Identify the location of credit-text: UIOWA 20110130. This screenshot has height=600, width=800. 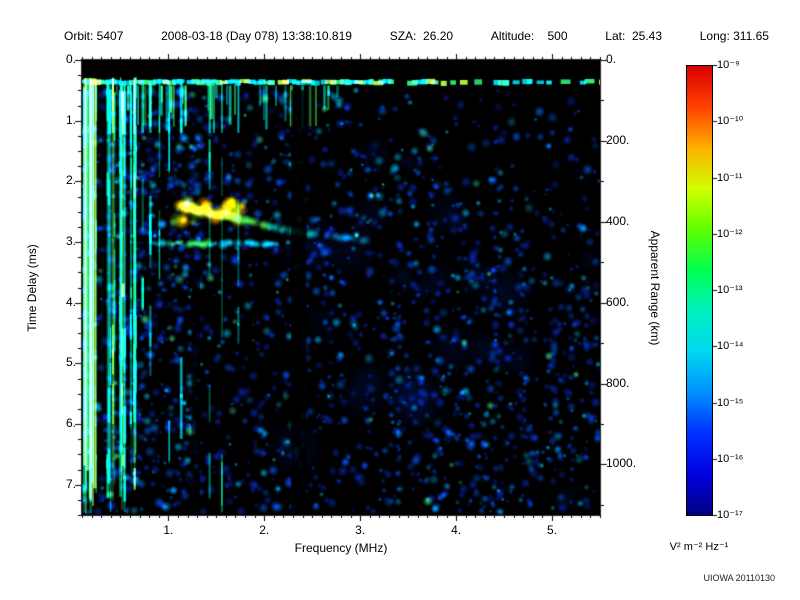
(739, 578).